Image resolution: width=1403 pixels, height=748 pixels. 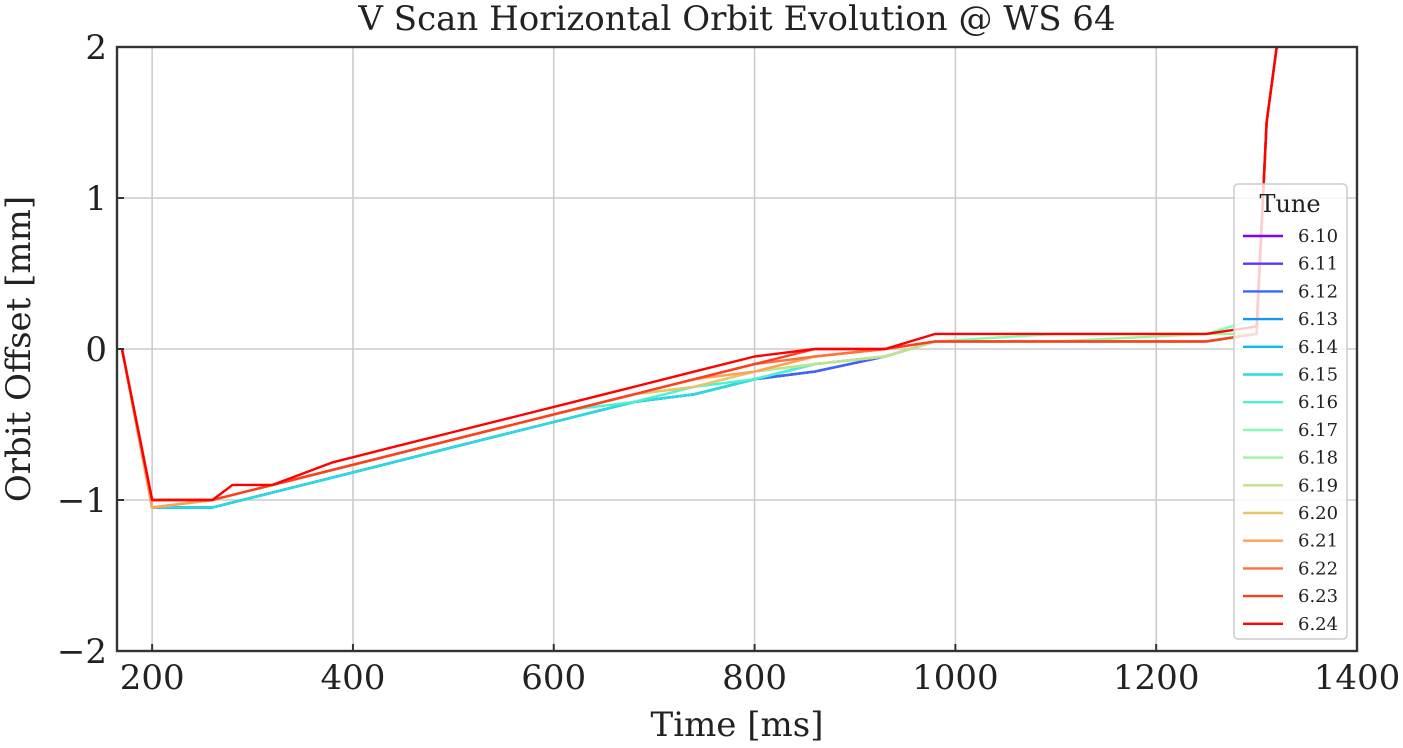 What do you see at coordinates (553, 678) in the screenshot?
I see `x-tick-label: 600` at bounding box center [553, 678].